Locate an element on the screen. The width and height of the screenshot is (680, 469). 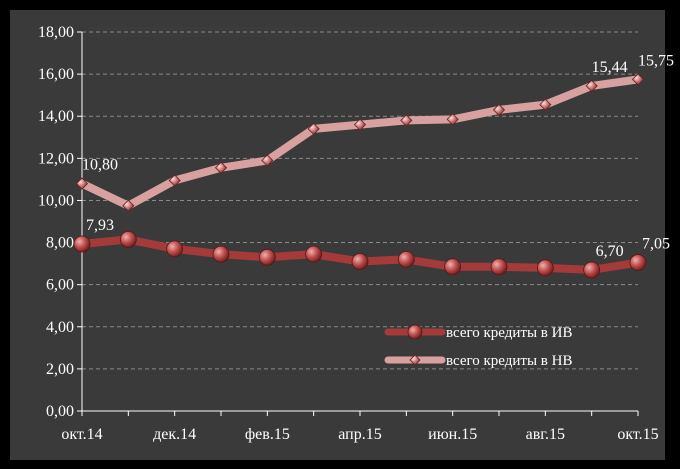
data-label: 15,44 is located at coordinates (610, 67).